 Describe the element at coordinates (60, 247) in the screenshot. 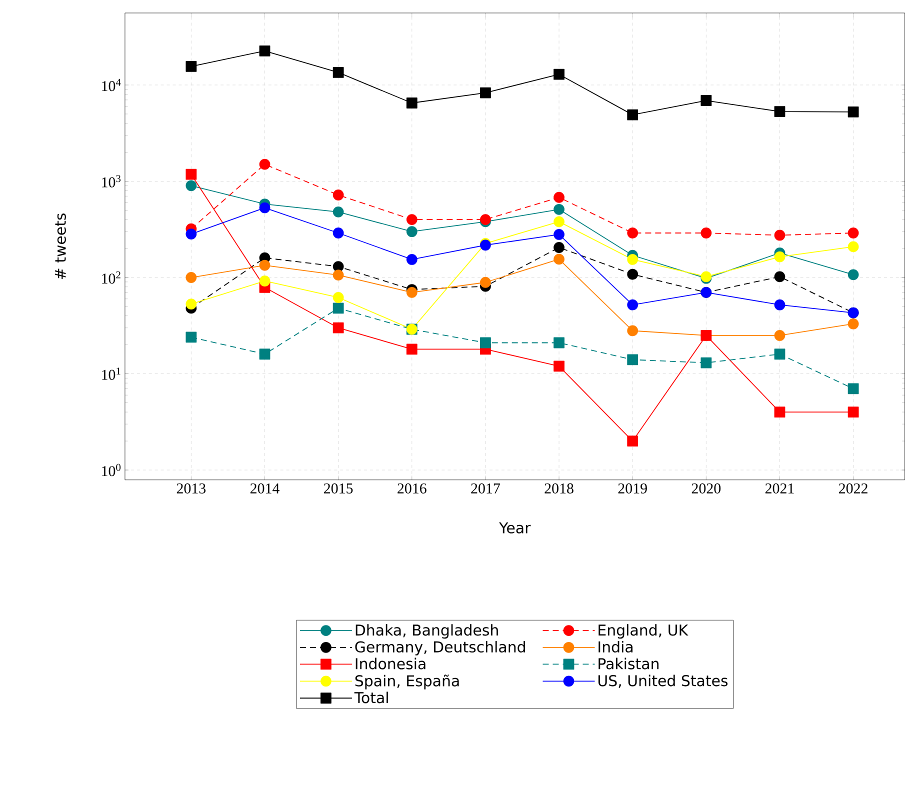

I see `y-axis-title: # tweets` at that location.